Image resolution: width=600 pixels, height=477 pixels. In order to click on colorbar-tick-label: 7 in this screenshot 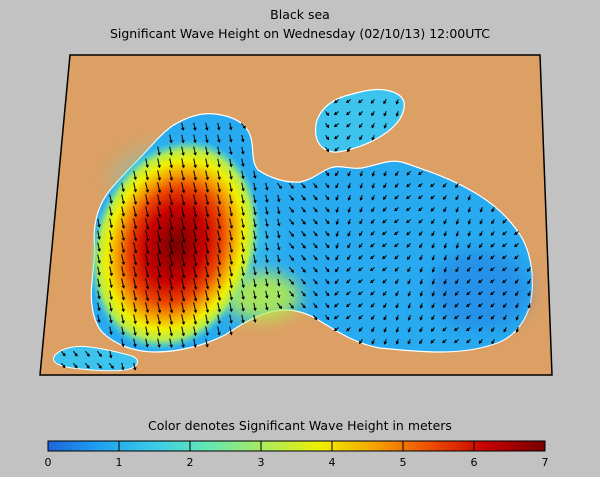, I will do `click(545, 462)`.